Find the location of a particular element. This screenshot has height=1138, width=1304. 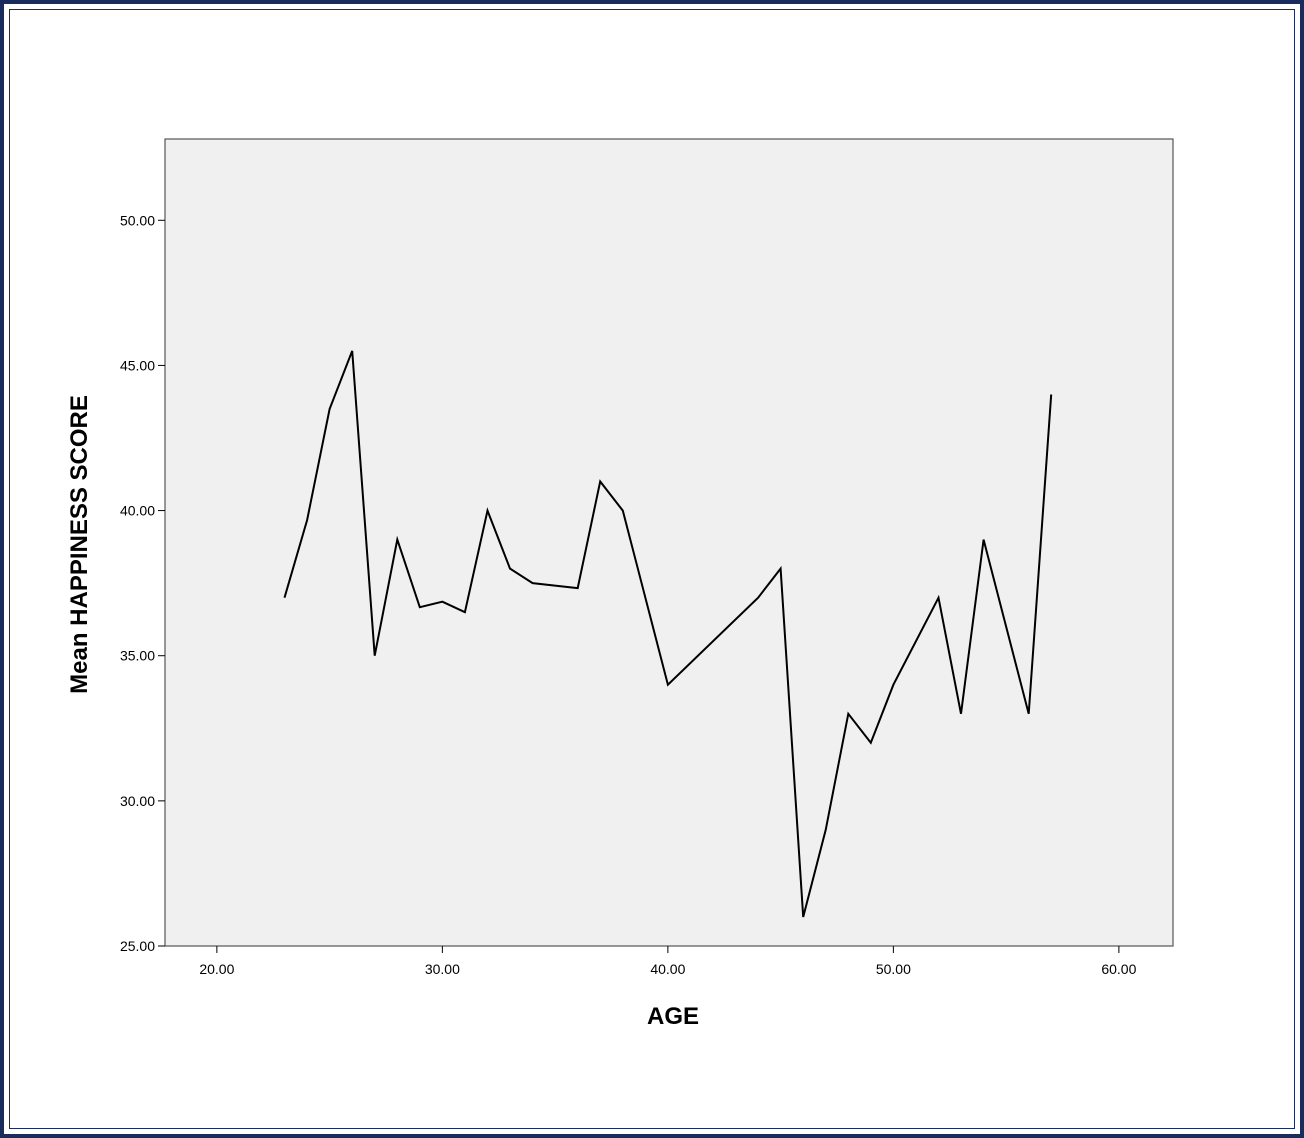

y-axis-title: Mean HAPPINESS SCORE is located at coordinates (79, 544).